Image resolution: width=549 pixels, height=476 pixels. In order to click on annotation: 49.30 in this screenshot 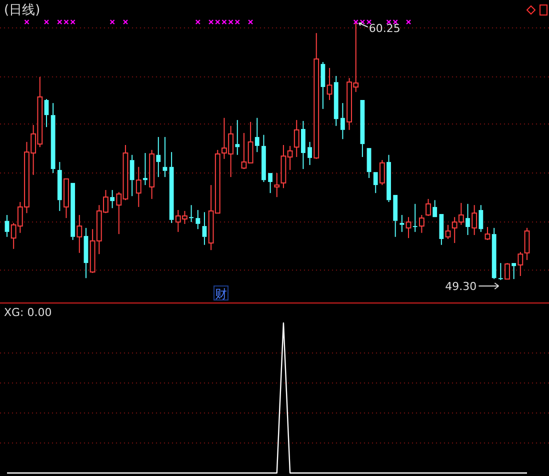, I will do `click(461, 286)`.